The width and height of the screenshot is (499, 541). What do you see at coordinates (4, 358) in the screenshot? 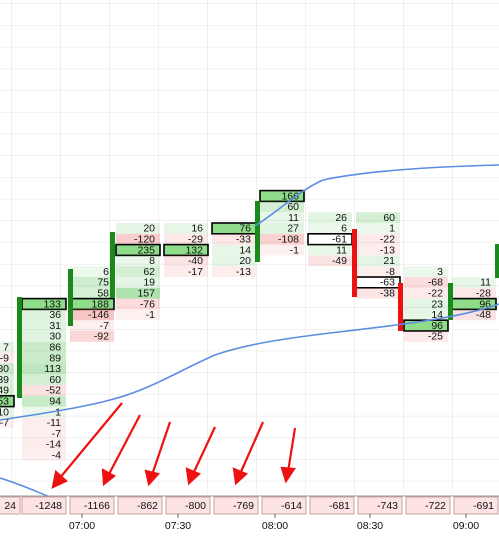
I see `cell-value: -9` at bounding box center [4, 358].